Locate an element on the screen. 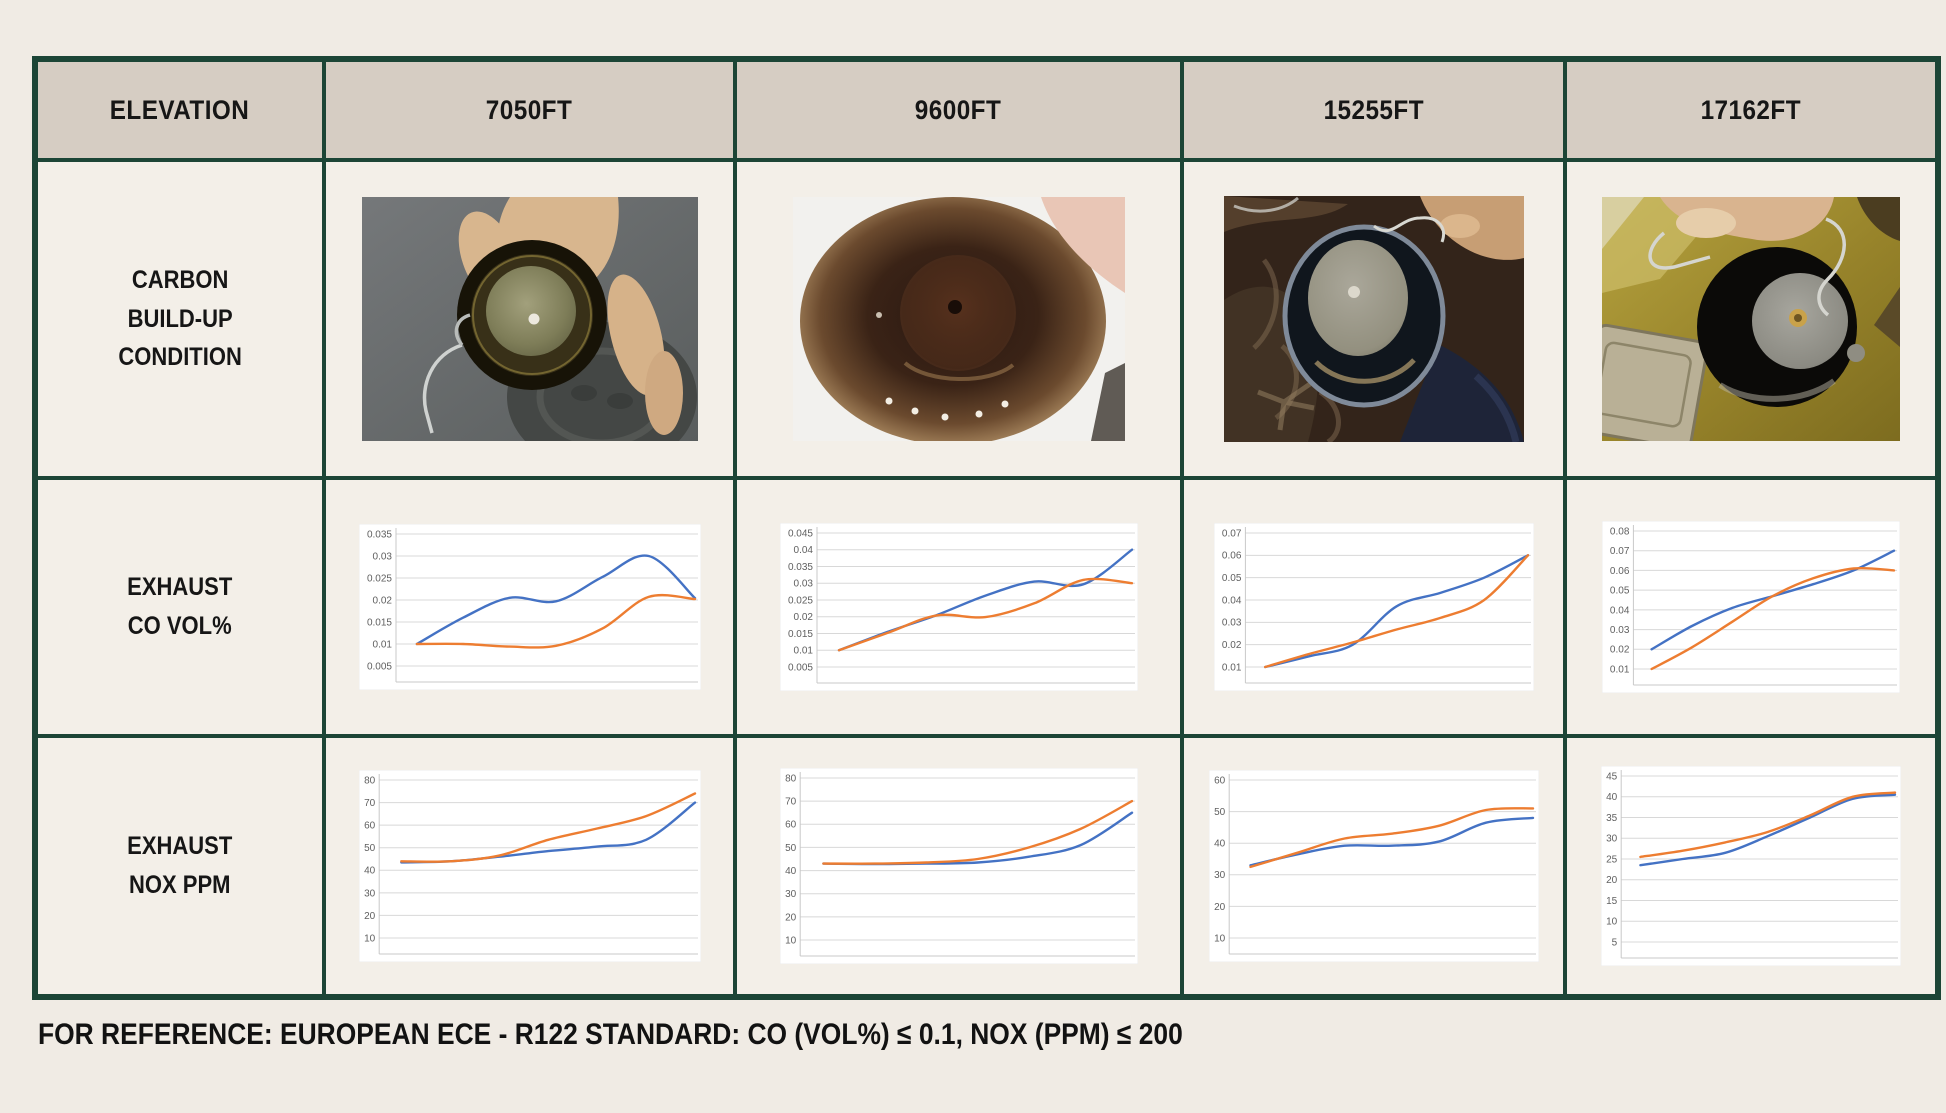  svg-text: 0.08 is located at coordinates (1620, 531).